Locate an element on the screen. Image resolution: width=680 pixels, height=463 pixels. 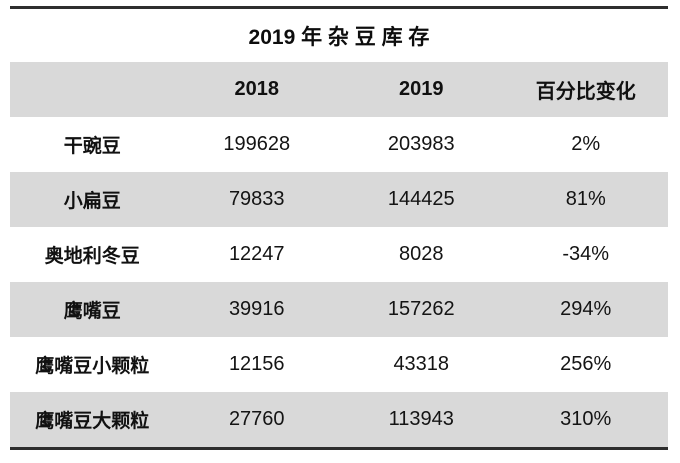
table-row: 干豌豆 199628 203983 2% is located at coordinates (339, 144).